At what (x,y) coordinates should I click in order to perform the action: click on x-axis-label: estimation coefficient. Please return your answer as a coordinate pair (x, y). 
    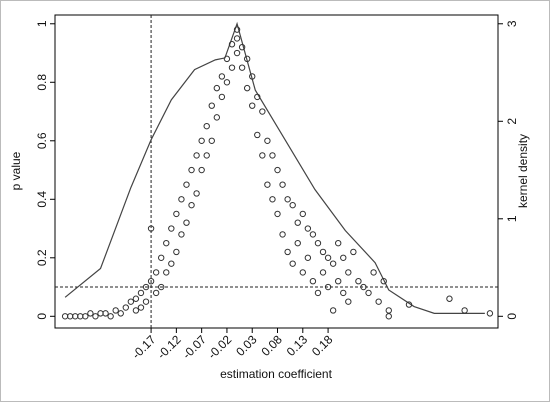
    Looking at the image, I should click on (276, 374).